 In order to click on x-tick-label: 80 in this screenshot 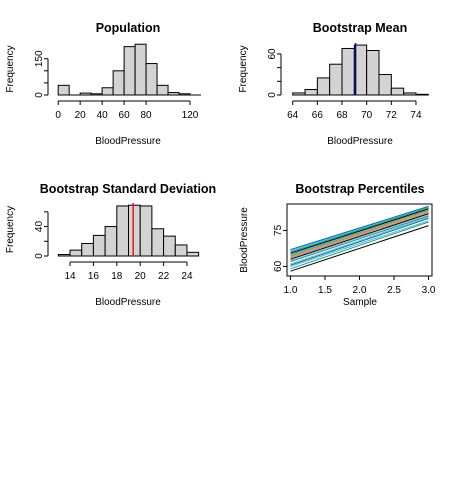, I will do `click(147, 115)`.